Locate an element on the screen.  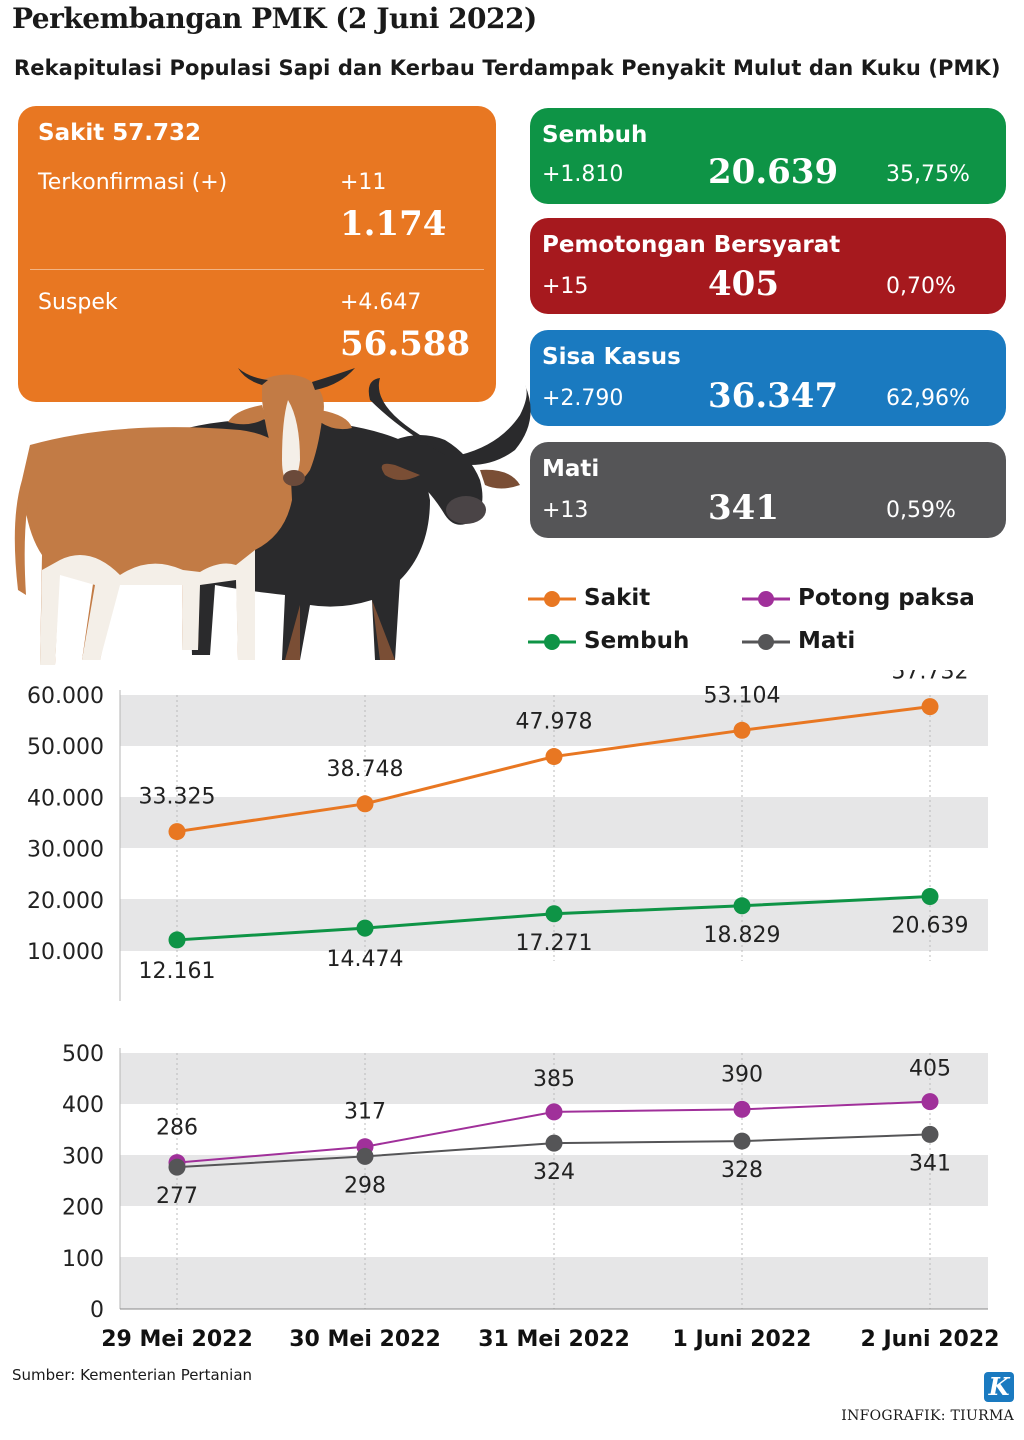
x-tick-label: 1 Juni 2022 is located at coordinates (742, 1339).